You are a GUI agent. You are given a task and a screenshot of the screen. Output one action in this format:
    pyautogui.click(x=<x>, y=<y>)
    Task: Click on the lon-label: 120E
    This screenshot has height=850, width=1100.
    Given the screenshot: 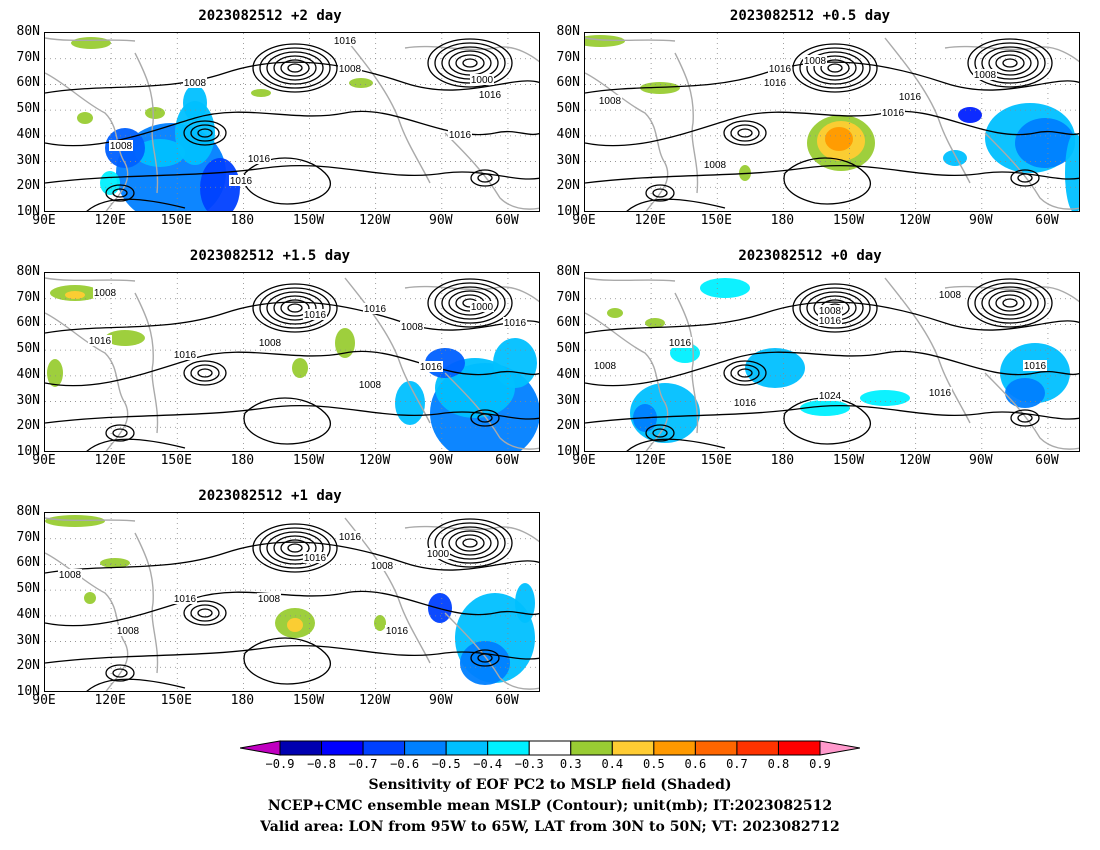 What is the action you would take?
    pyautogui.click(x=650, y=220)
    